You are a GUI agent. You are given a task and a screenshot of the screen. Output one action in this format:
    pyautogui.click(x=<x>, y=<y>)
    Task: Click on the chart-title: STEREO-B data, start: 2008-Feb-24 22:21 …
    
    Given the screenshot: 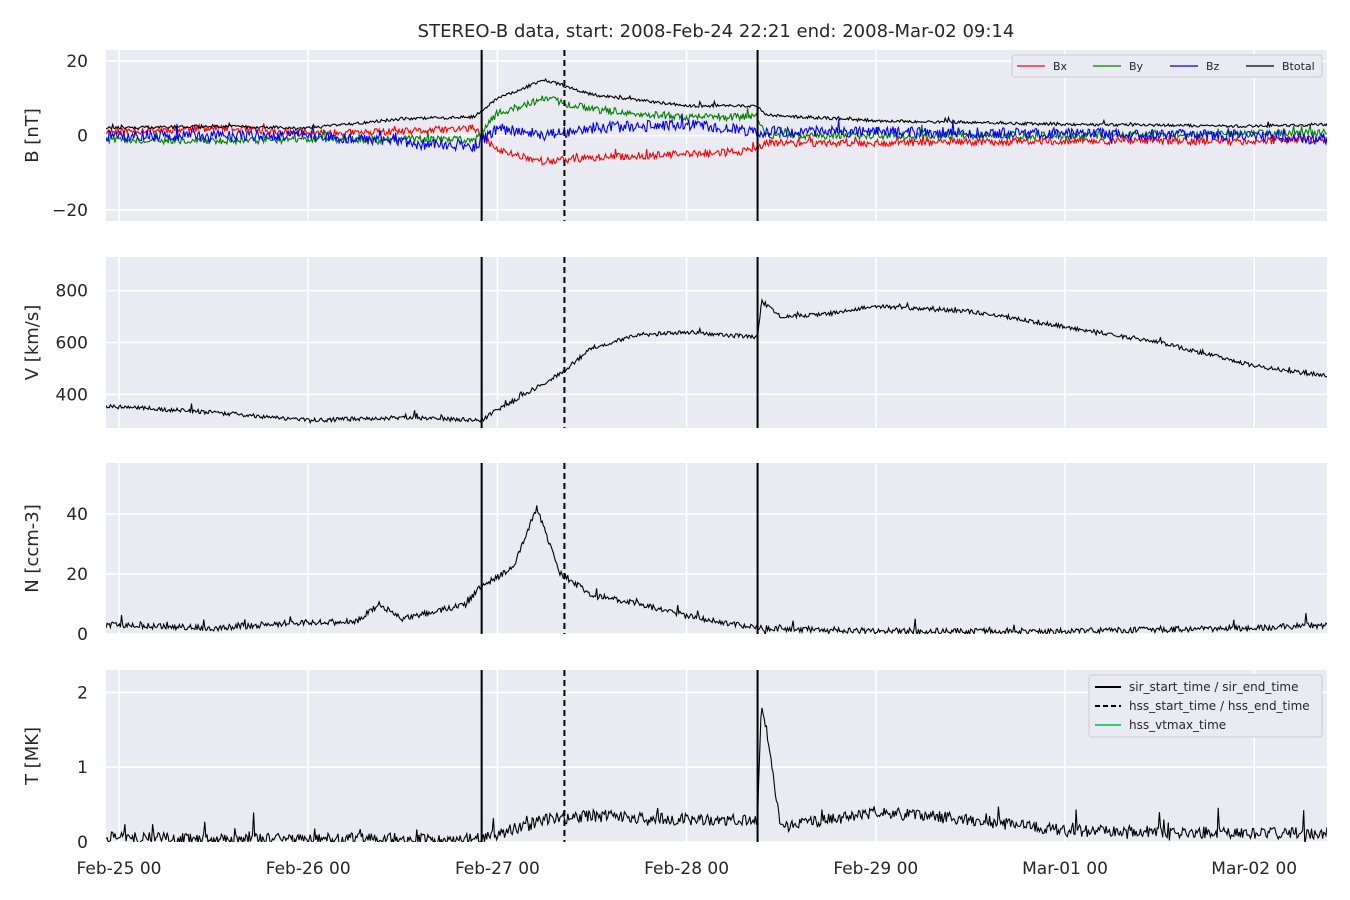 What is the action you would take?
    pyautogui.click(x=716, y=31)
    